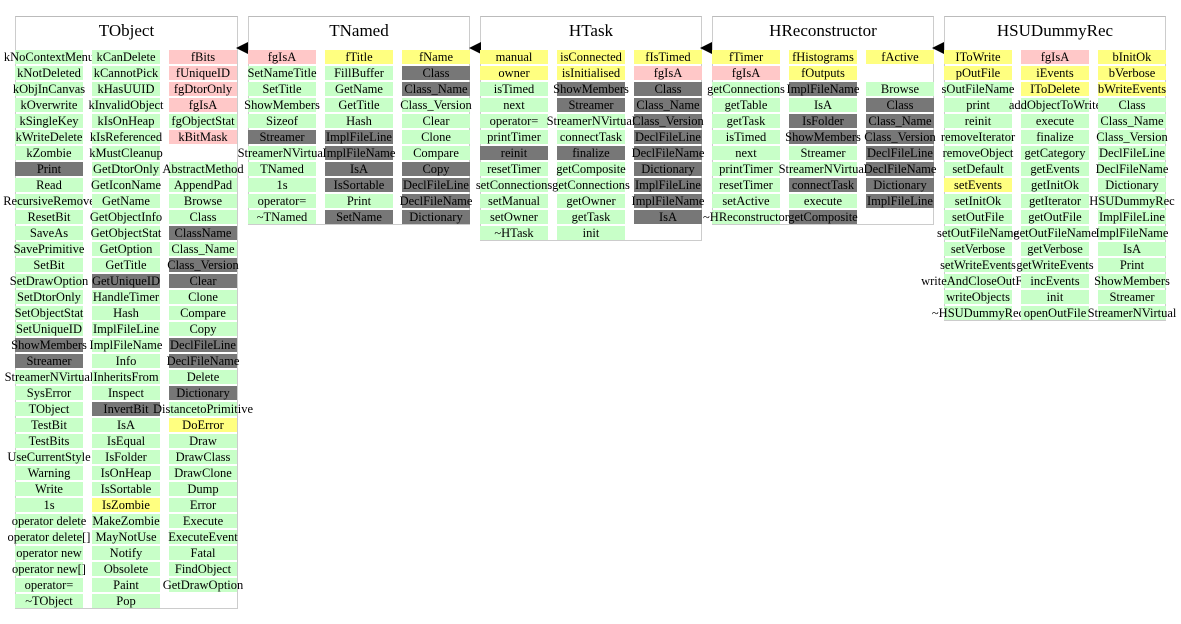 The height and width of the screenshot is (624, 1181). Describe the element at coordinates (203, 425) in the screenshot. I see `member-cell: DoError` at that location.